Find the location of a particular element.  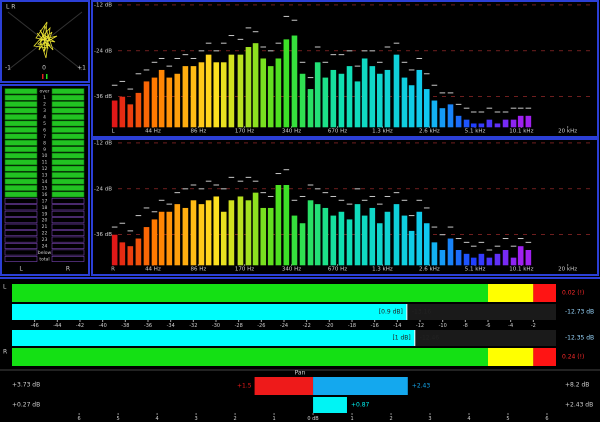

scale-label: -10 is located at coordinates (443, 326).